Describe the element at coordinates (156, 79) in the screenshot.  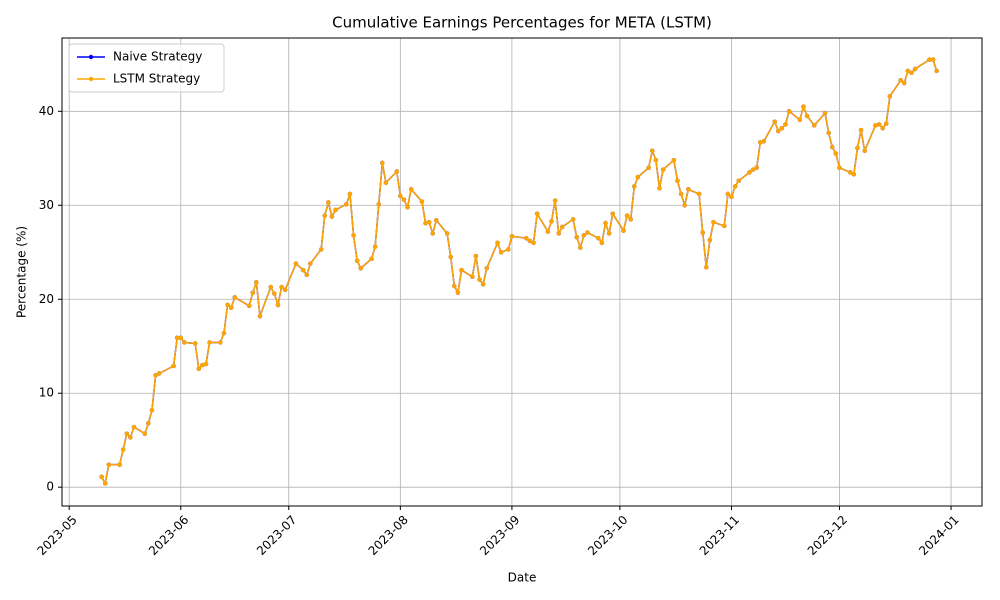
I see `legend-label: LSTM Strategy` at that location.